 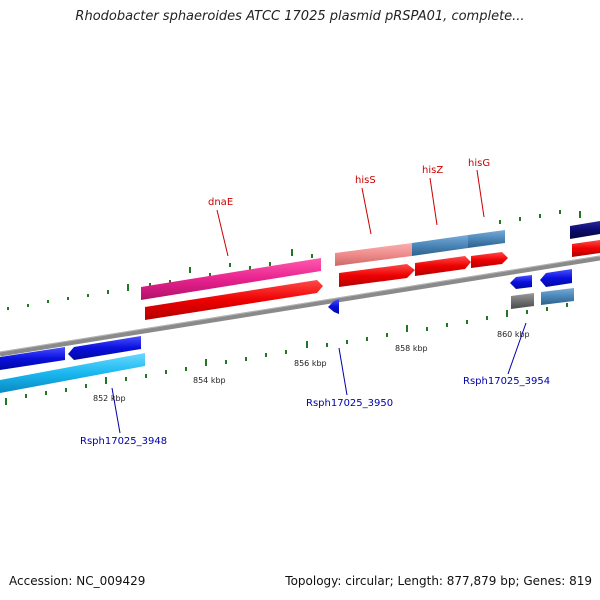 I want to click on ruler-labels: 852 kbp 854 kbp 856 kbp 858 kbp 860 kbp, so click(x=311, y=366).